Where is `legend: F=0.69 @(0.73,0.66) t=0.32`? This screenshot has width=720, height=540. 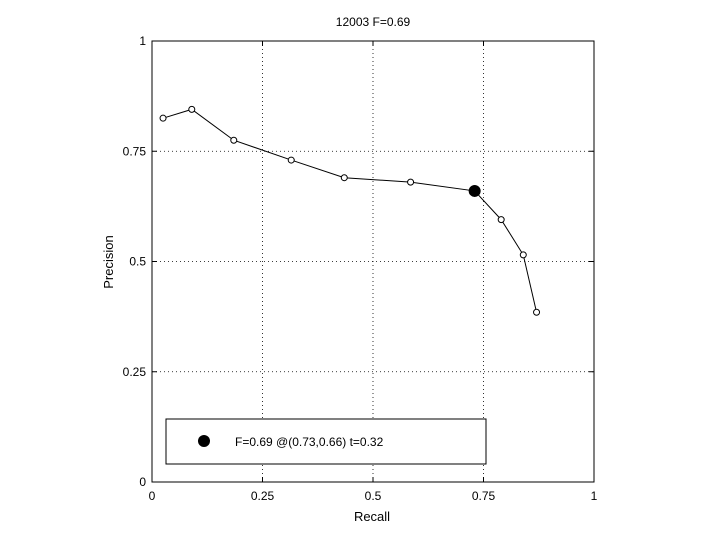 legend: F=0.69 @(0.73,0.66) t=0.32 is located at coordinates (326, 441).